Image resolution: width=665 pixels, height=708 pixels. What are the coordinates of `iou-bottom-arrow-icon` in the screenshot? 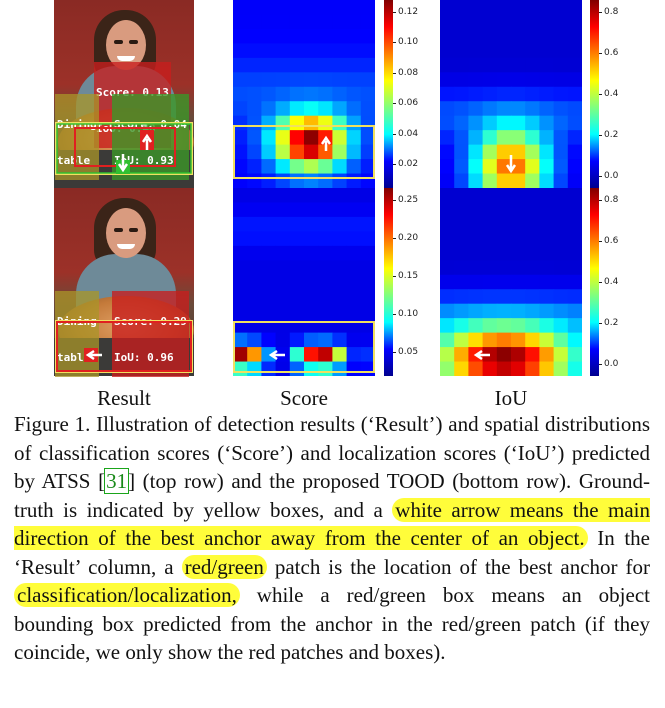 It's located at (481, 355).